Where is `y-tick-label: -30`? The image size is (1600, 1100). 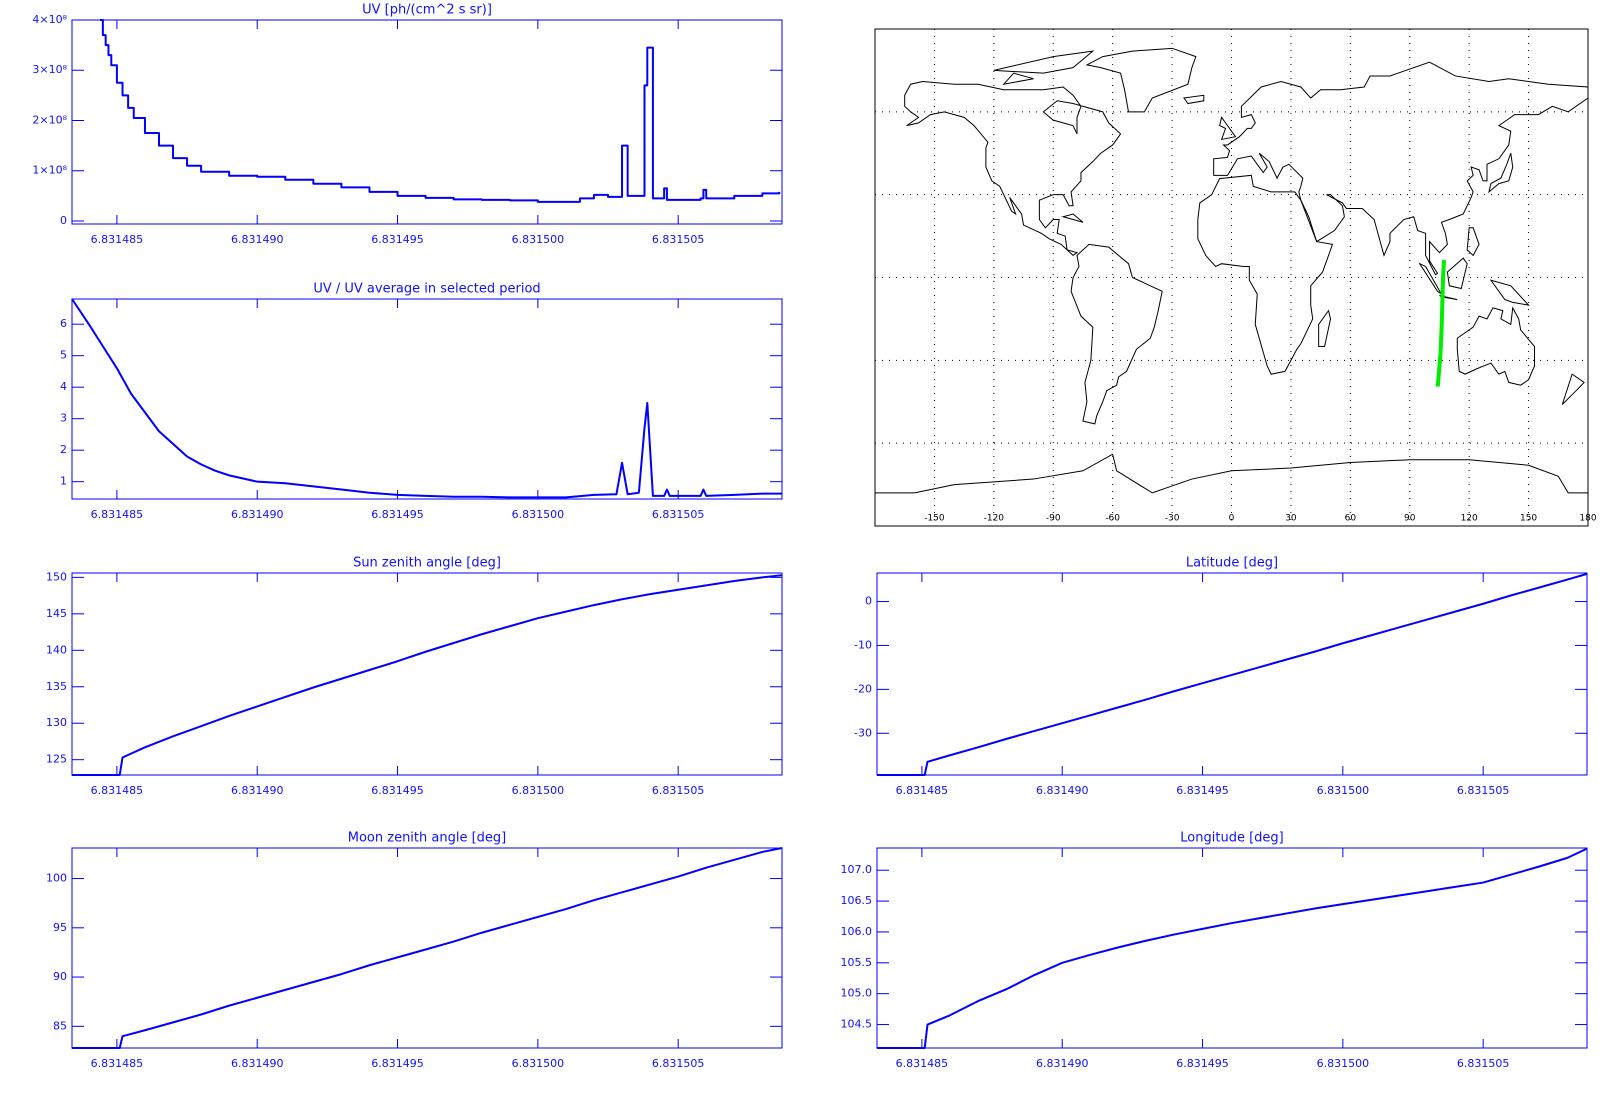
y-tick-label: -30 is located at coordinates (863, 732).